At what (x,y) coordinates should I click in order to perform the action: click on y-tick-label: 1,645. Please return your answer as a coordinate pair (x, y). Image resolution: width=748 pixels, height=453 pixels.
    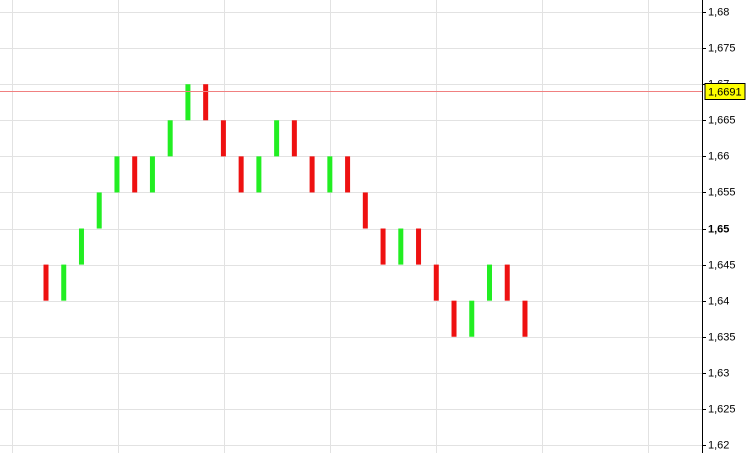
    Looking at the image, I should click on (722, 265).